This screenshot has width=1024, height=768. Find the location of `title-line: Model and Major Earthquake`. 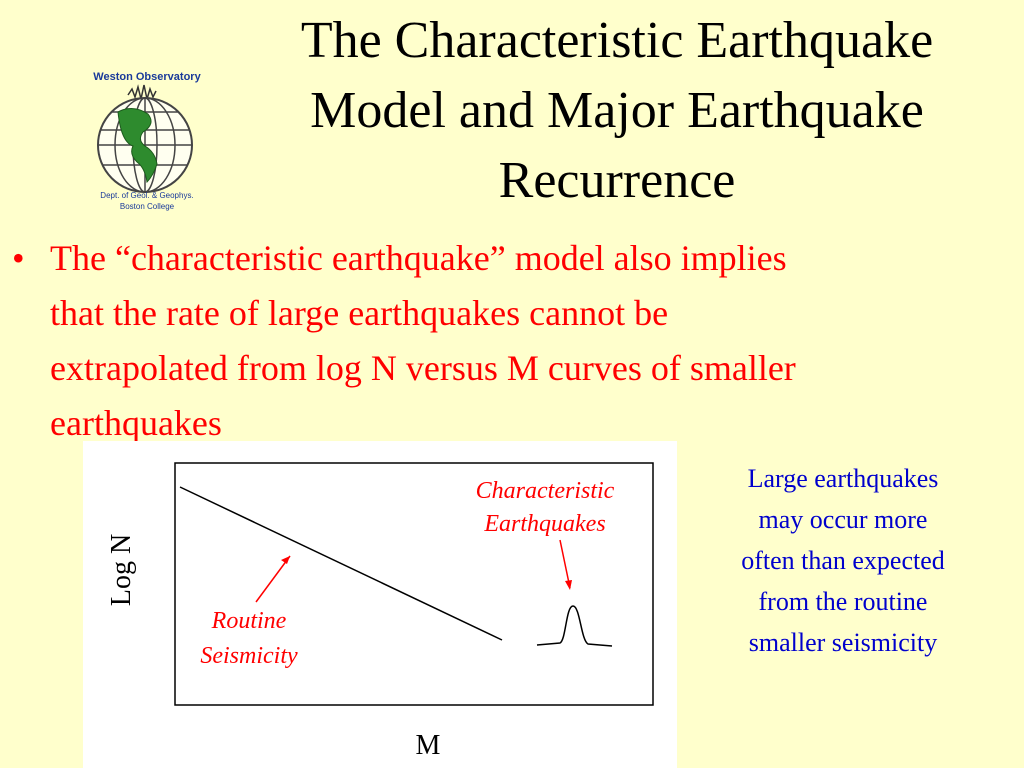

title-line: Model and Major Earthquake is located at coordinates (617, 110).